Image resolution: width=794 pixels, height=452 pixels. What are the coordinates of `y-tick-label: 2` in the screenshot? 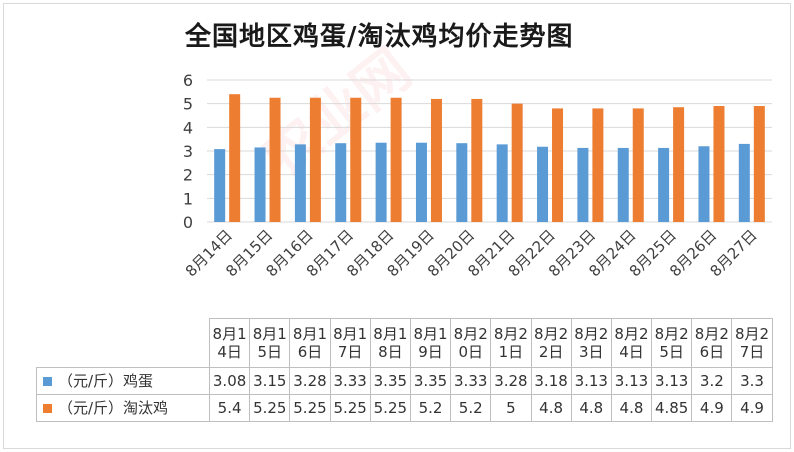 It's located at (188, 175).